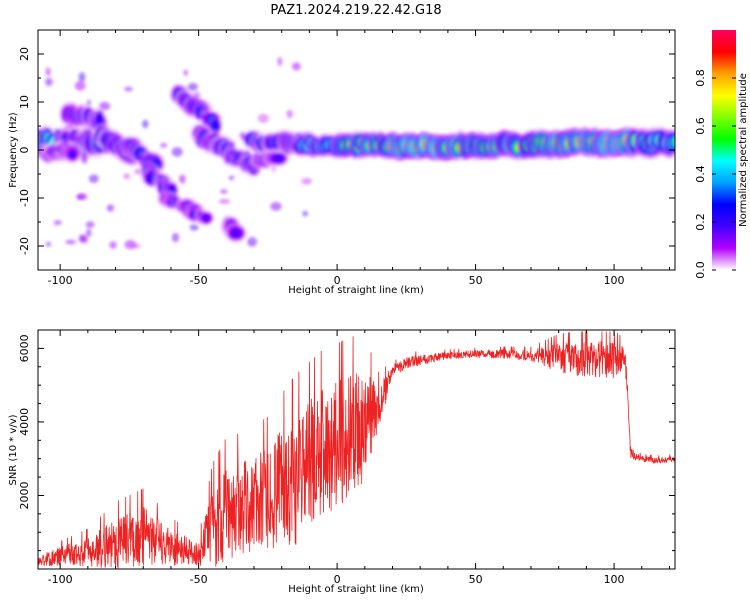 The image size is (750, 600). I want to click on snr-y-axis-label: SNR (10 * v/v), so click(13, 449).